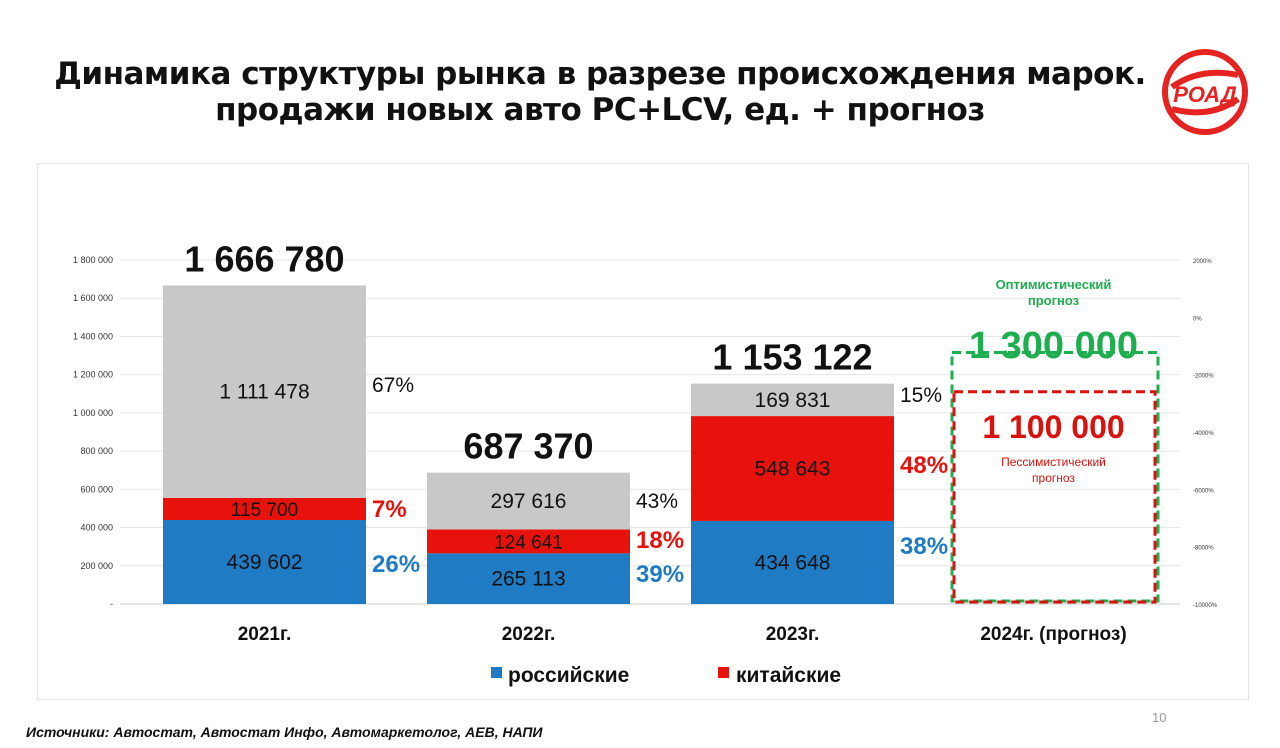 The width and height of the screenshot is (1280, 748). What do you see at coordinates (96, 489) in the screenshot?
I see `y-tick-label: 600 000` at bounding box center [96, 489].